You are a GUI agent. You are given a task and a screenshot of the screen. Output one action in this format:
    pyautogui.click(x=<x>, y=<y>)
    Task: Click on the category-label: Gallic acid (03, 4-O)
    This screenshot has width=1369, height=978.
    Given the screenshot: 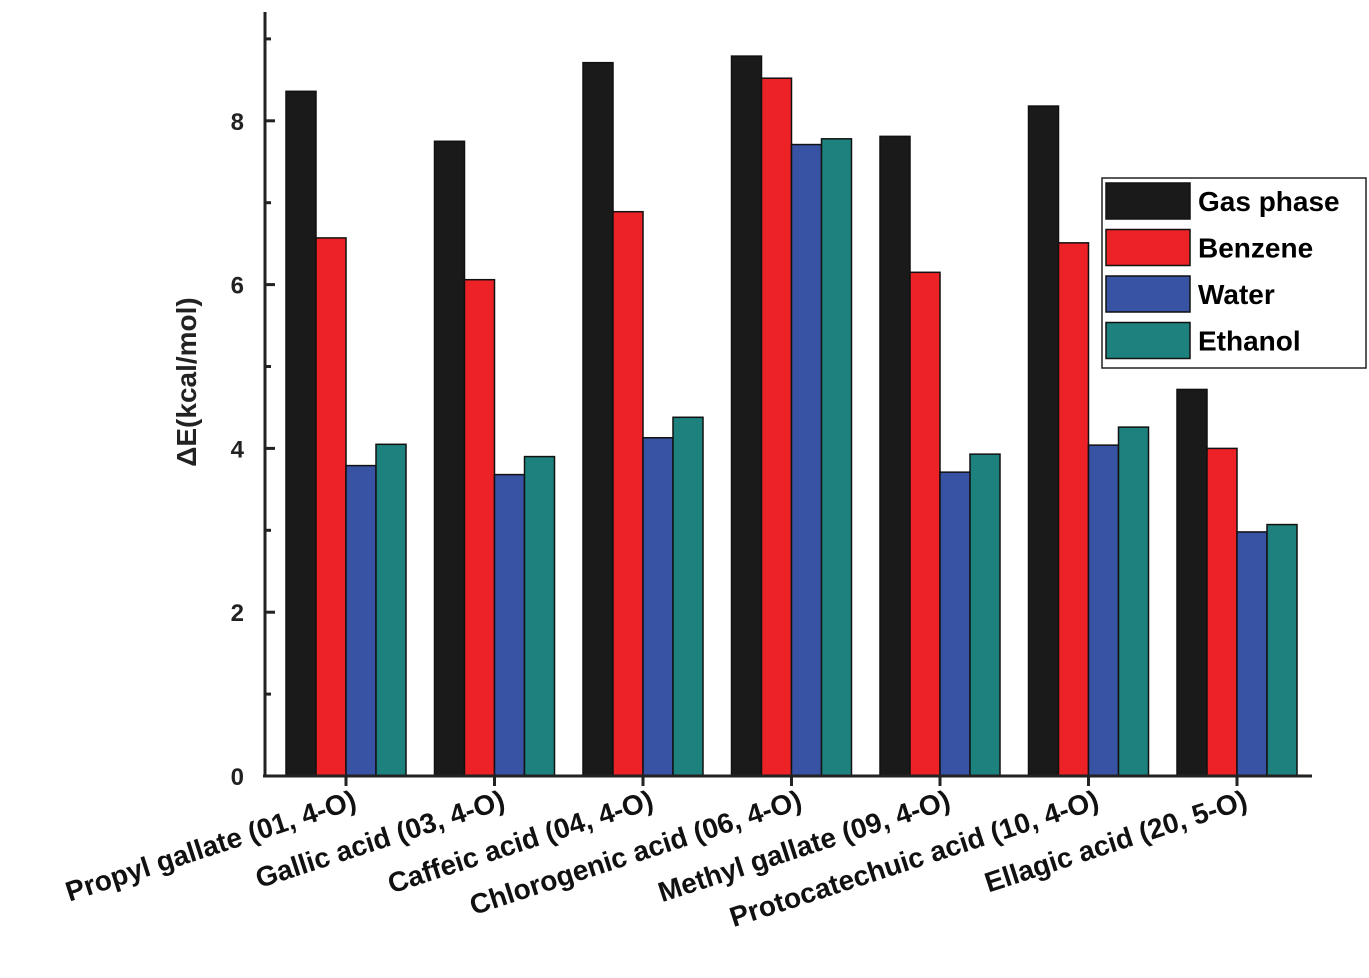 What is the action you would take?
    pyautogui.click(x=380, y=839)
    